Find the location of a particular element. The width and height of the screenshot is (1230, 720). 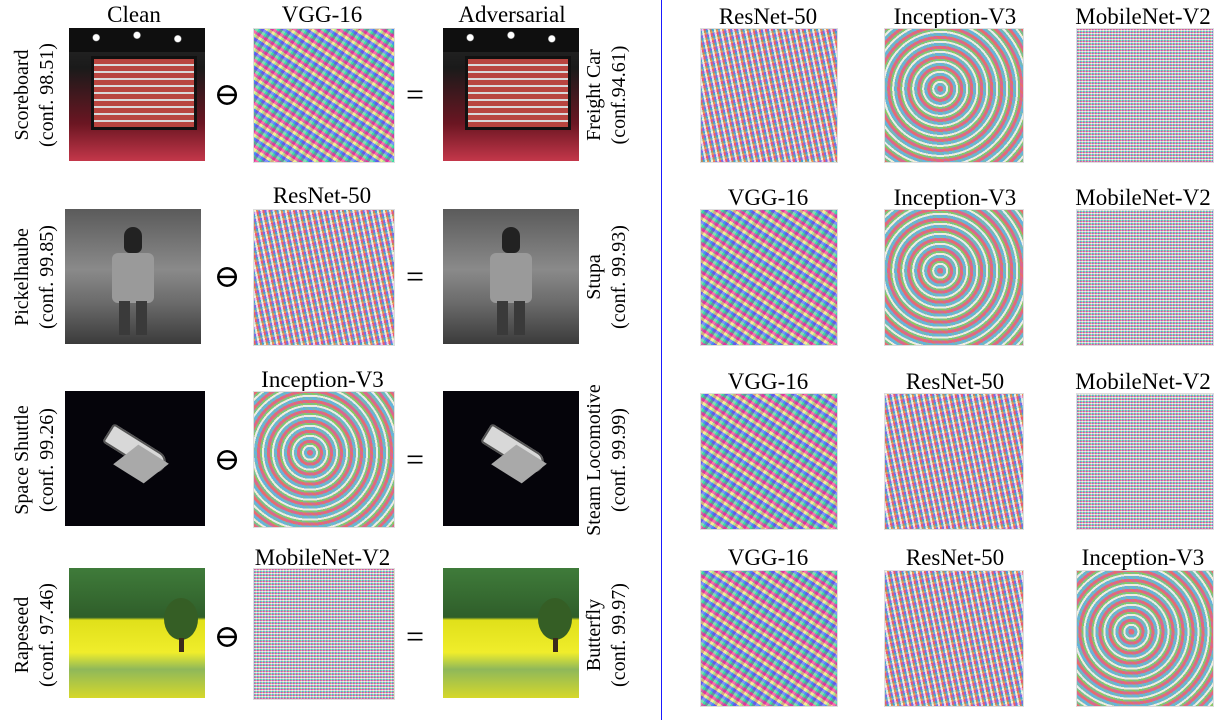

adversarial-image-pickelhaube is located at coordinates (511, 276).